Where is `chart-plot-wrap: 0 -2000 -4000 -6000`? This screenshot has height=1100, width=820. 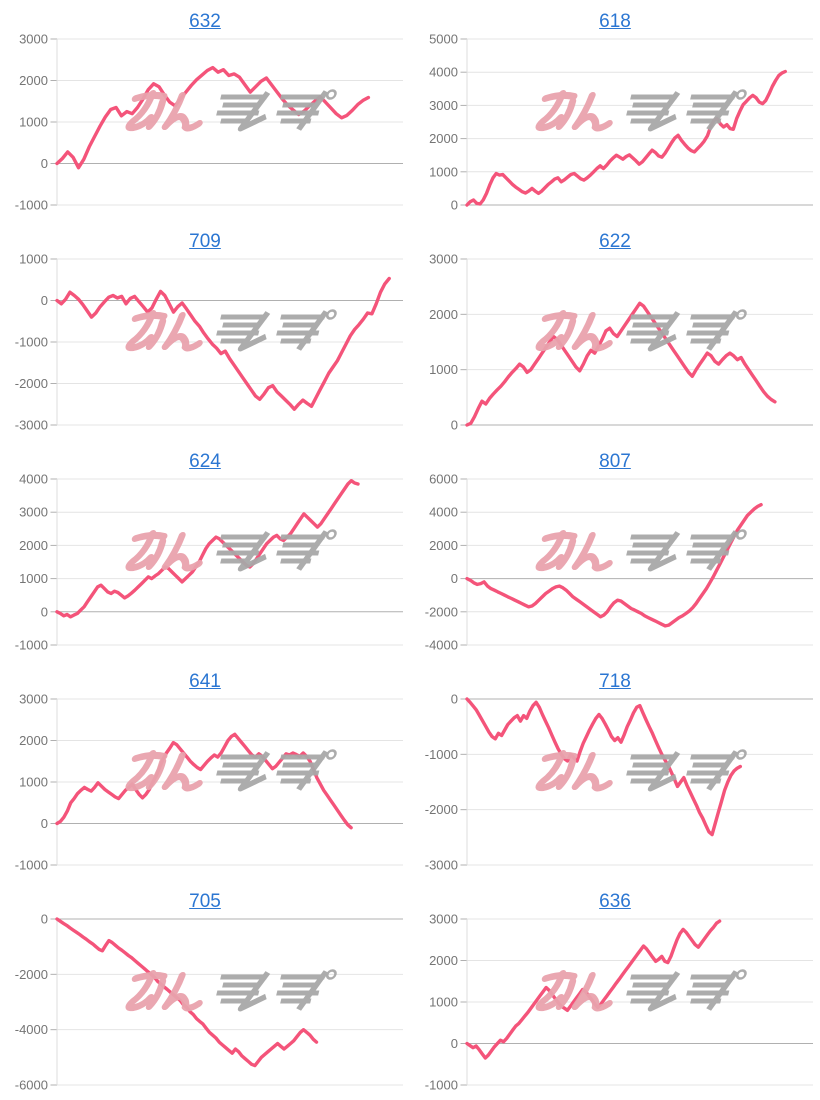
chart-plot-wrap: 0 -2000 -4000 -6000 is located at coordinates (205, 1007).